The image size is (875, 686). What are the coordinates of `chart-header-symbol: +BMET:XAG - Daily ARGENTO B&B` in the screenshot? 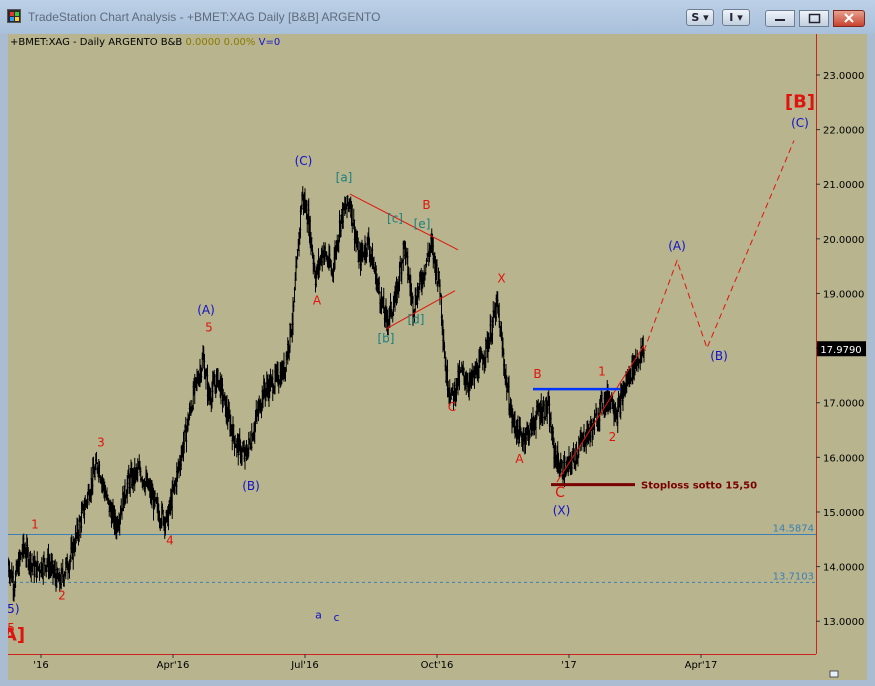 It's located at (96, 42).